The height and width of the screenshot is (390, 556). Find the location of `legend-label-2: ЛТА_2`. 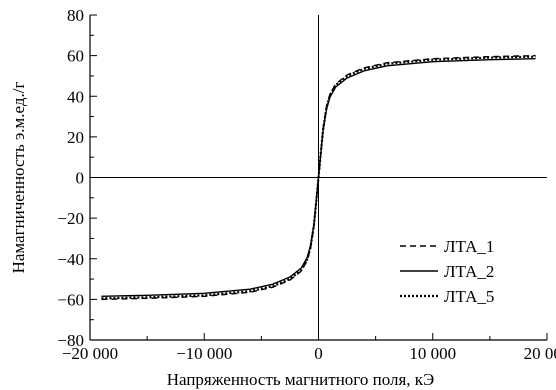

legend-label-2: ЛТА_2 is located at coordinates (469, 271).